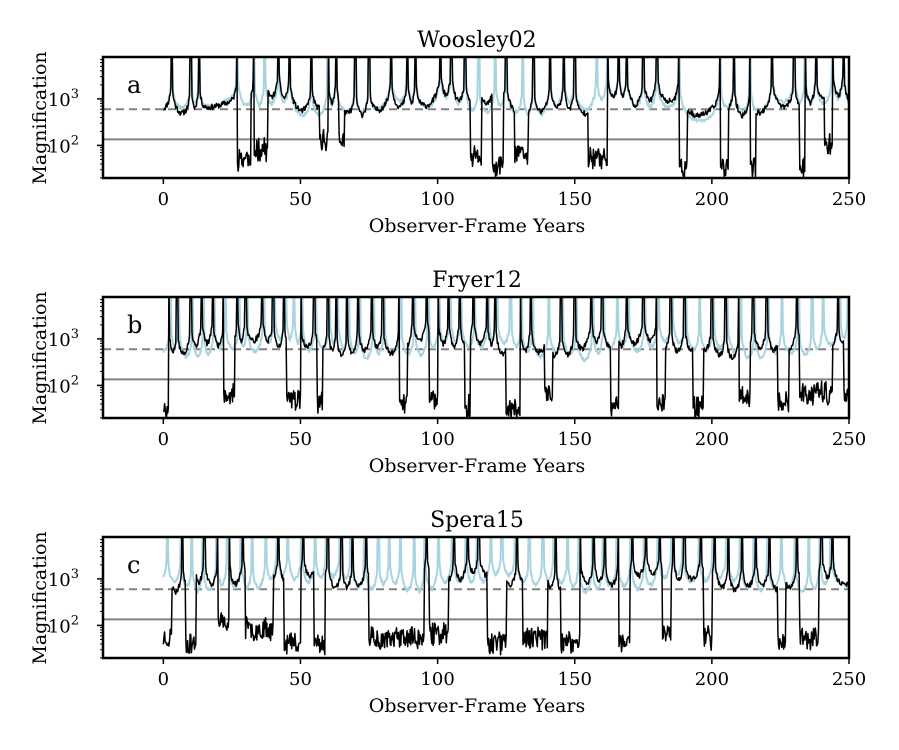 Image resolution: width=899 pixels, height=750 pixels. What do you see at coordinates (712, 439) in the screenshot?
I see `panel-b-xtick-label: 200` at bounding box center [712, 439].